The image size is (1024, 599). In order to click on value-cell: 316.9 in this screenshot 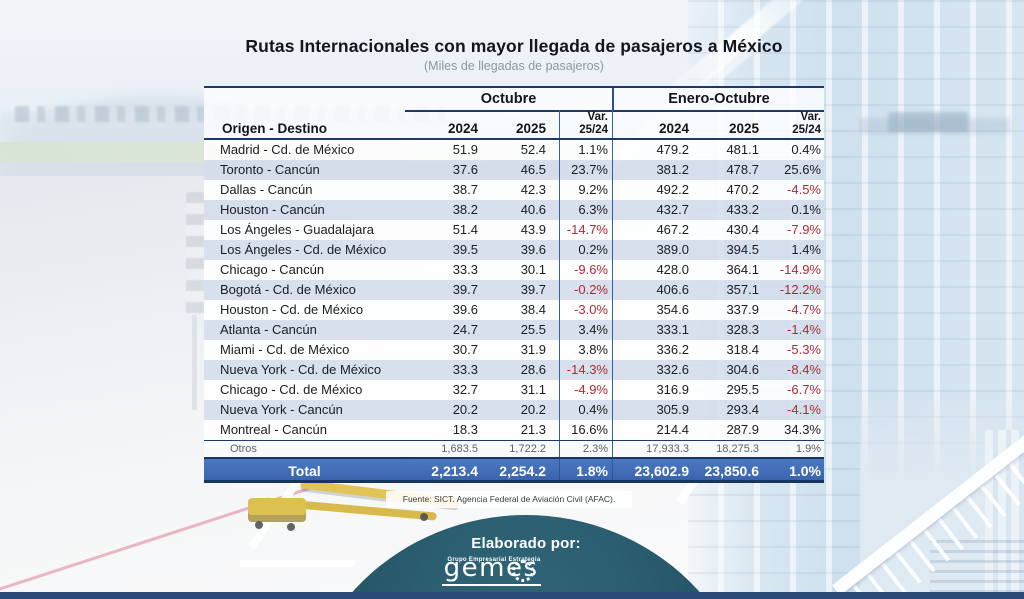, I will do `click(654, 390)`.